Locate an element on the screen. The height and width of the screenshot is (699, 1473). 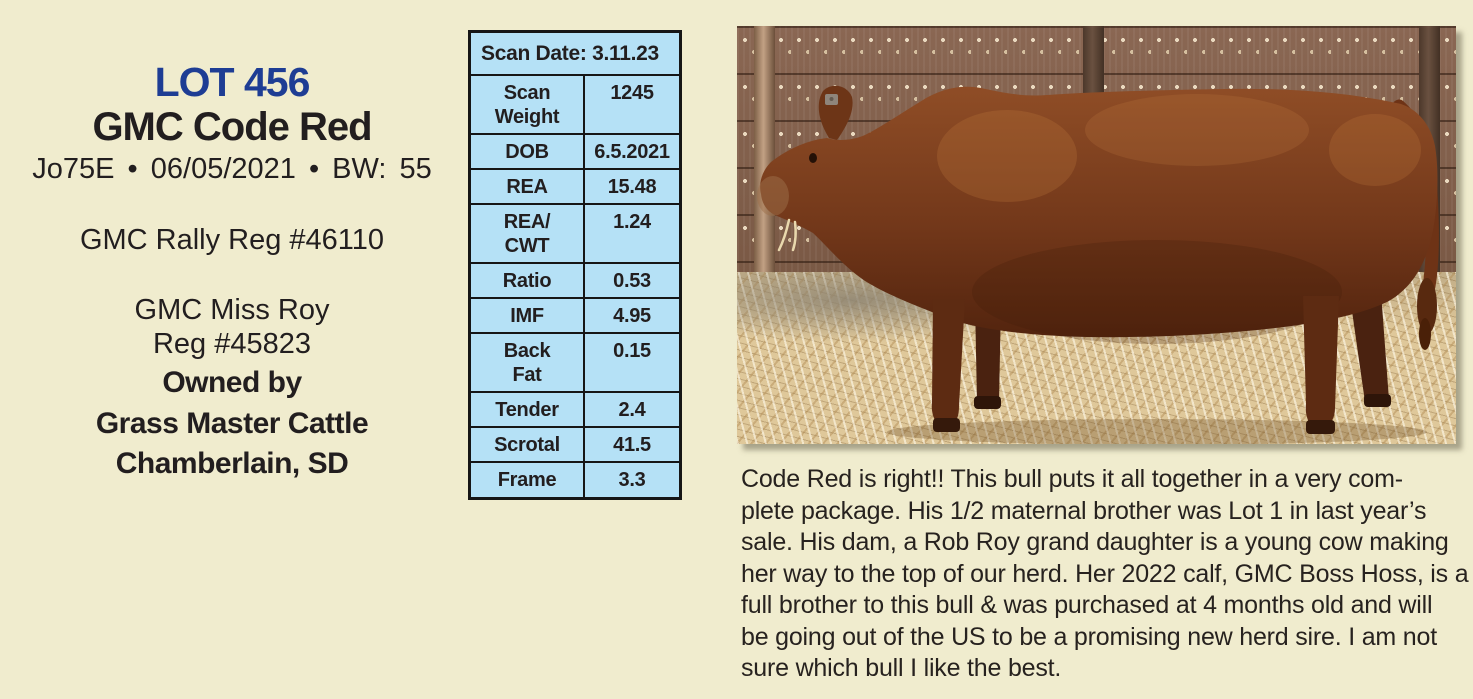
owner-name: Grass Master Cattle is located at coordinates (232, 423).